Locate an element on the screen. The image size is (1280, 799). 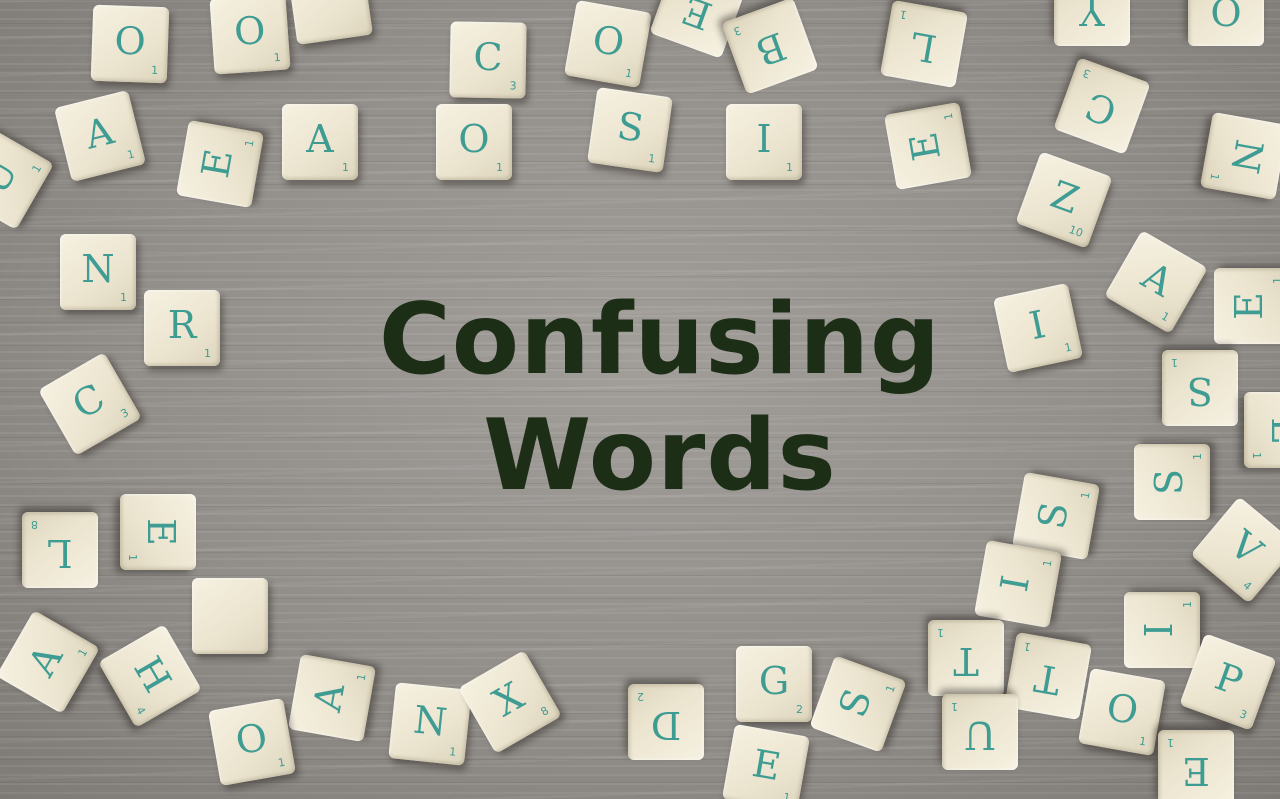
tile-letter: Y is located at coordinates (1092, 16).